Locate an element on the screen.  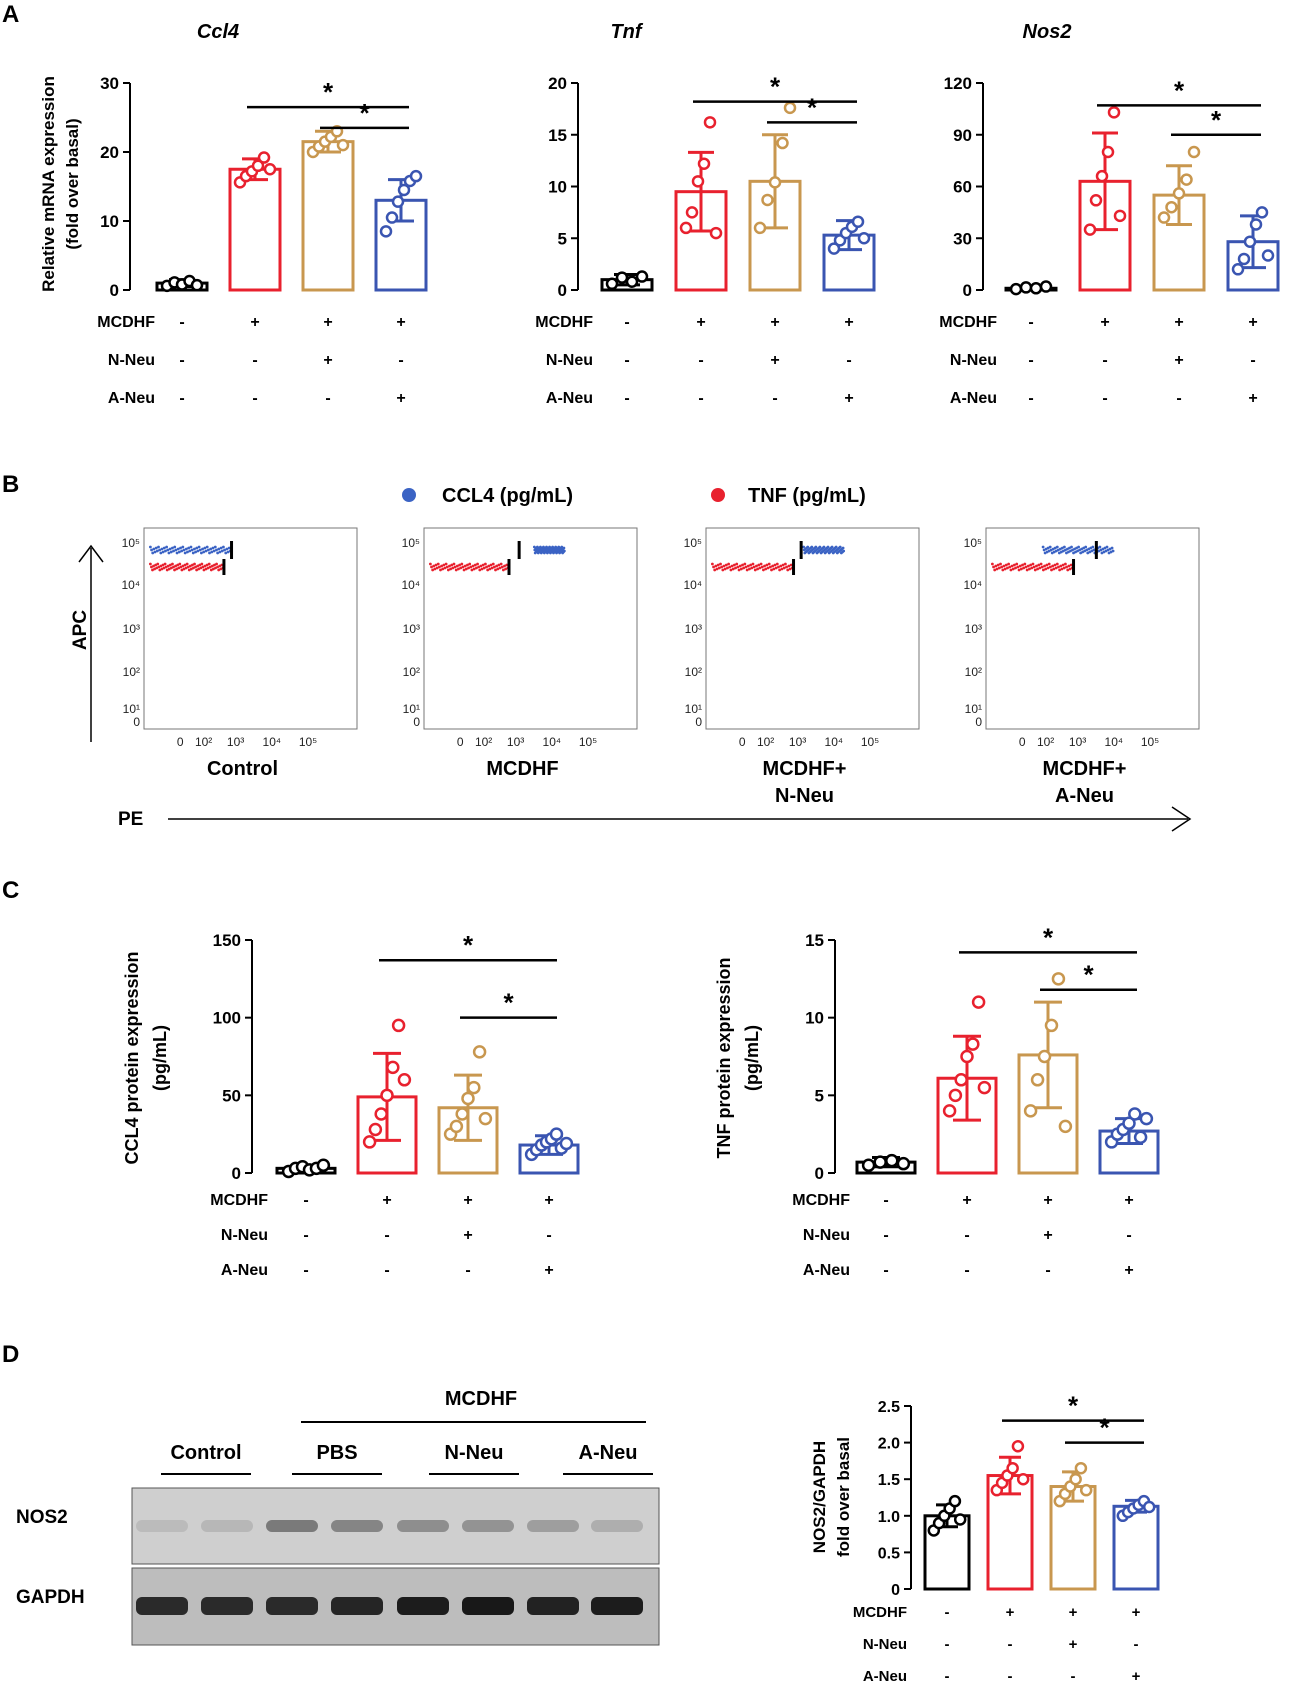
flow-y-tick-label: 10² is located at coordinates (693, 672).